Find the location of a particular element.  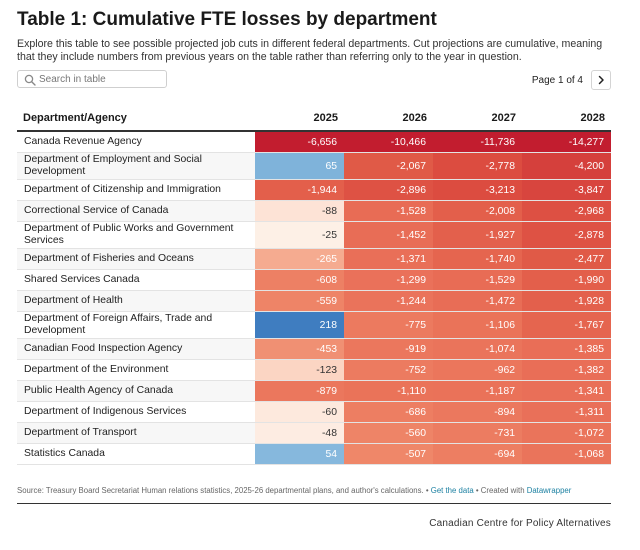

value-cell-2026: -560 is located at coordinates (388, 433).